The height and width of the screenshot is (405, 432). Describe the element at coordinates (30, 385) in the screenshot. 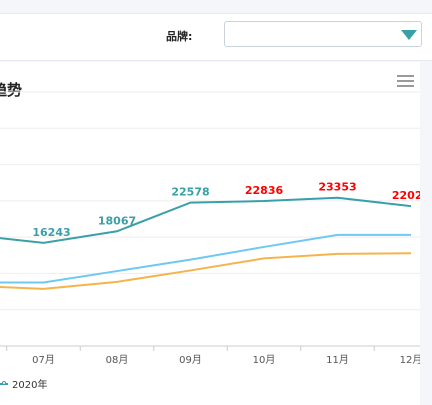

I see `legend-label: 2020年` at that location.